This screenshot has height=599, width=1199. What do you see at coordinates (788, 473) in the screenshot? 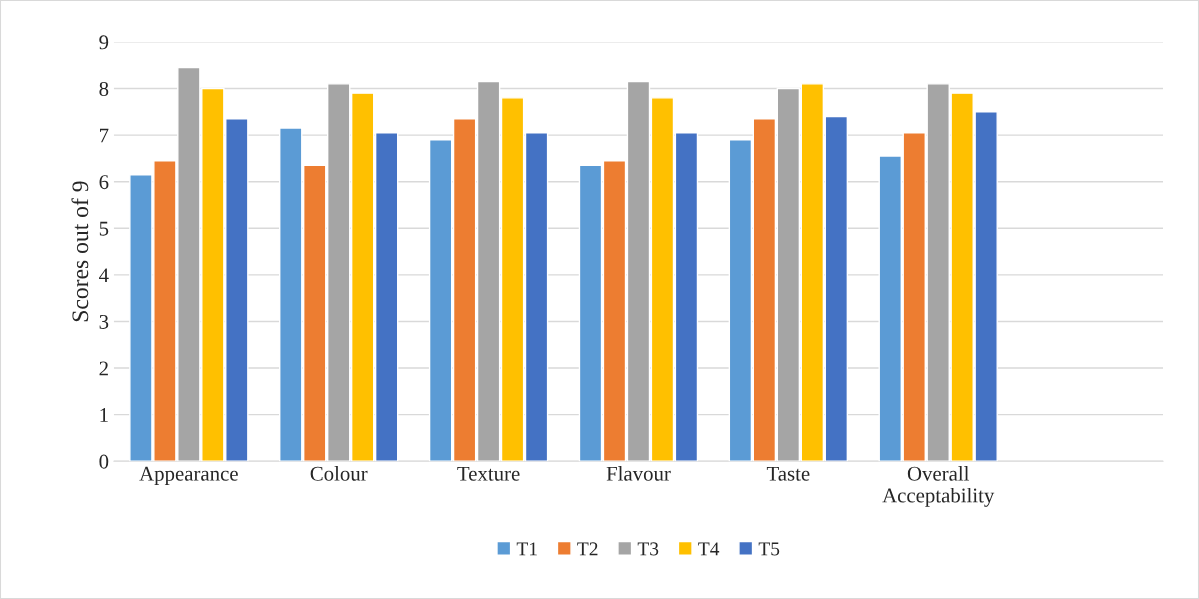
I see `x-tick-label: Taste` at bounding box center [788, 473].